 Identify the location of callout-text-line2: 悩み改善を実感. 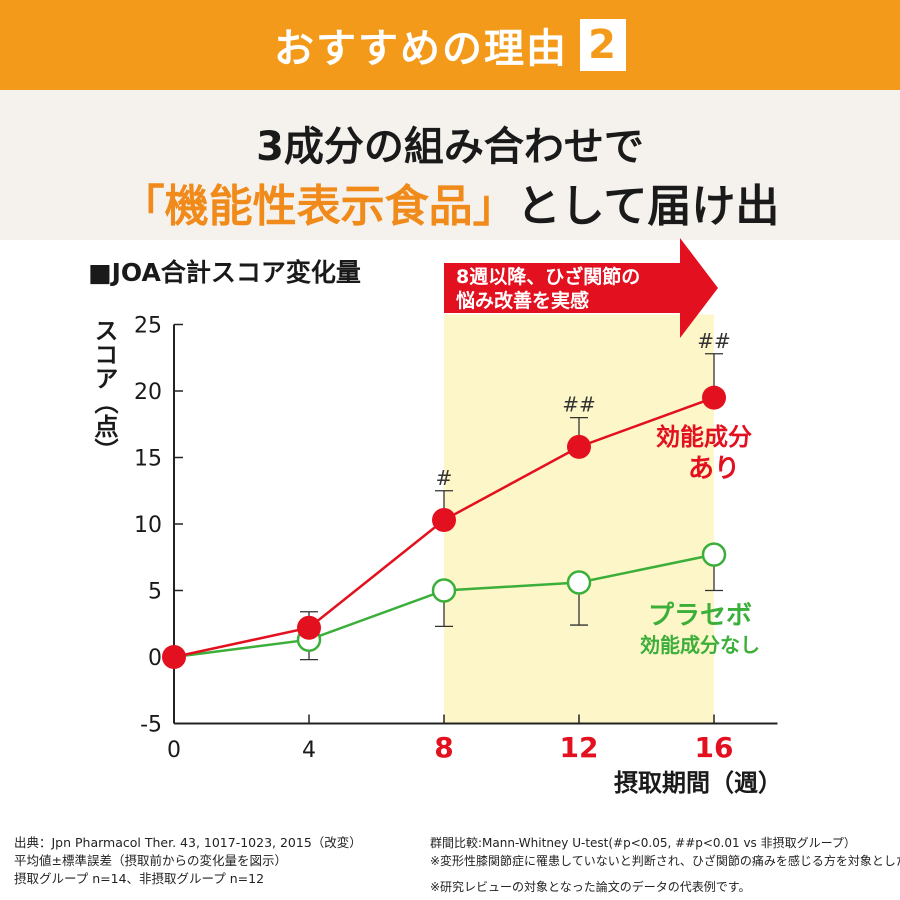
(522, 300).